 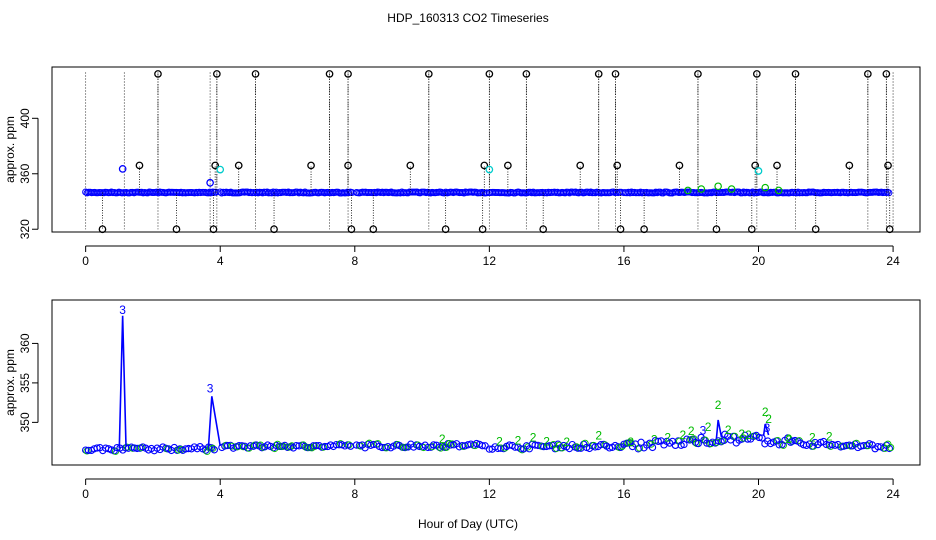 I want to click on top-x-tick-label: 16, so click(x=624, y=261).